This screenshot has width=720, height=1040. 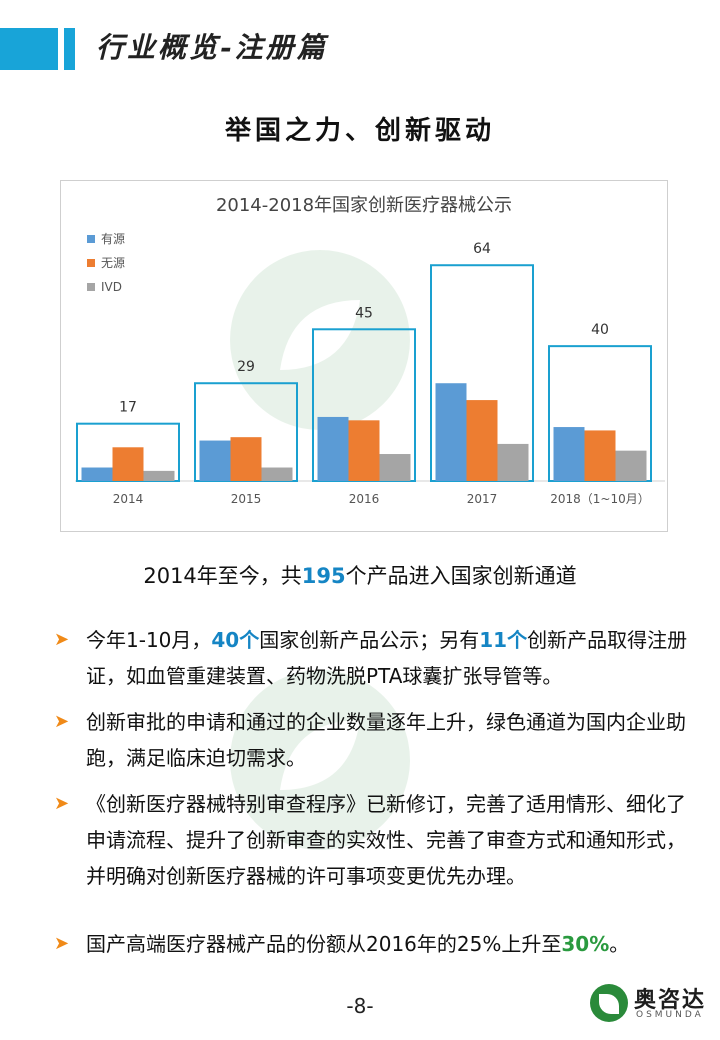 What do you see at coordinates (387, 658) in the screenshot?
I see `bullet-text-part: 创新产品取得注册证，如血管重建装置、药物洗脱PTA球囊扩张导管等。` at bounding box center [387, 658].